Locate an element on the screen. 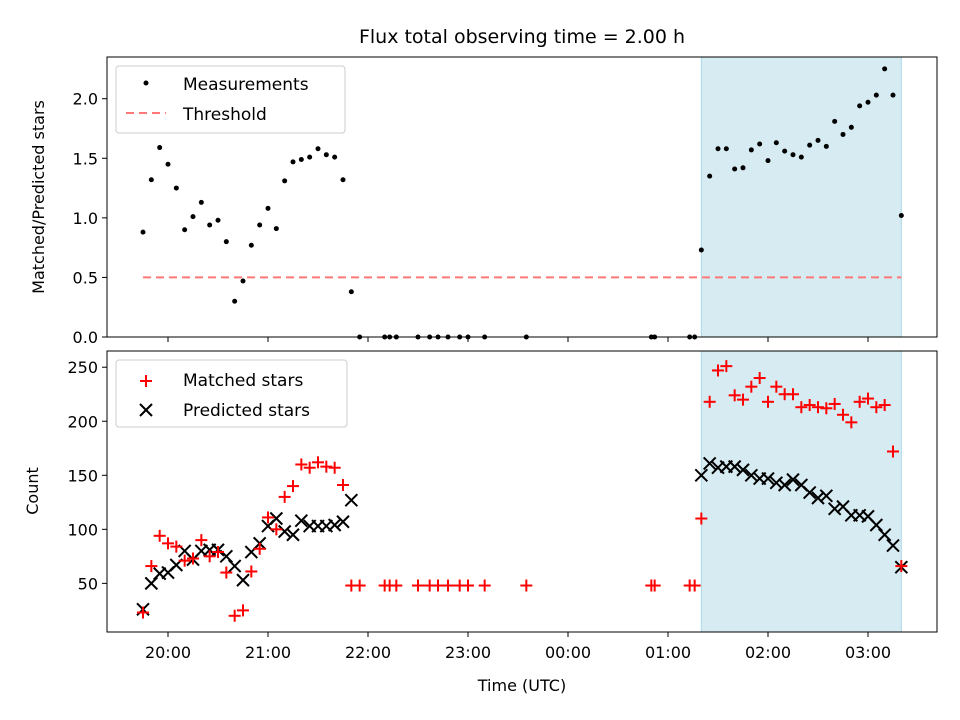 Image resolution: width=960 pixels, height=720 pixels. legend-measurements-label: Measurements is located at coordinates (246, 85).